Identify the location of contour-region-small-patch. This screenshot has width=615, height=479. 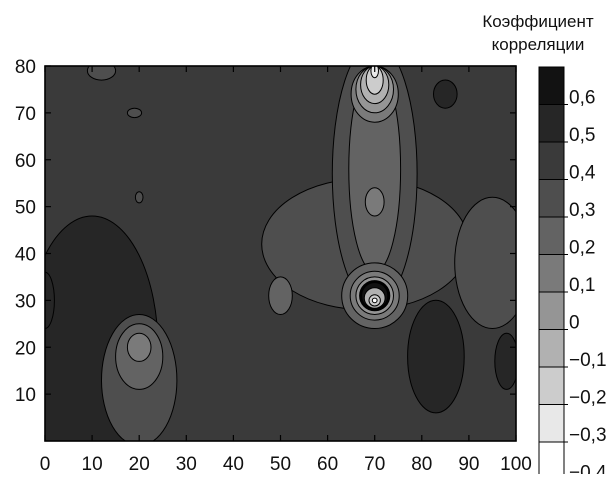
(281, 296).